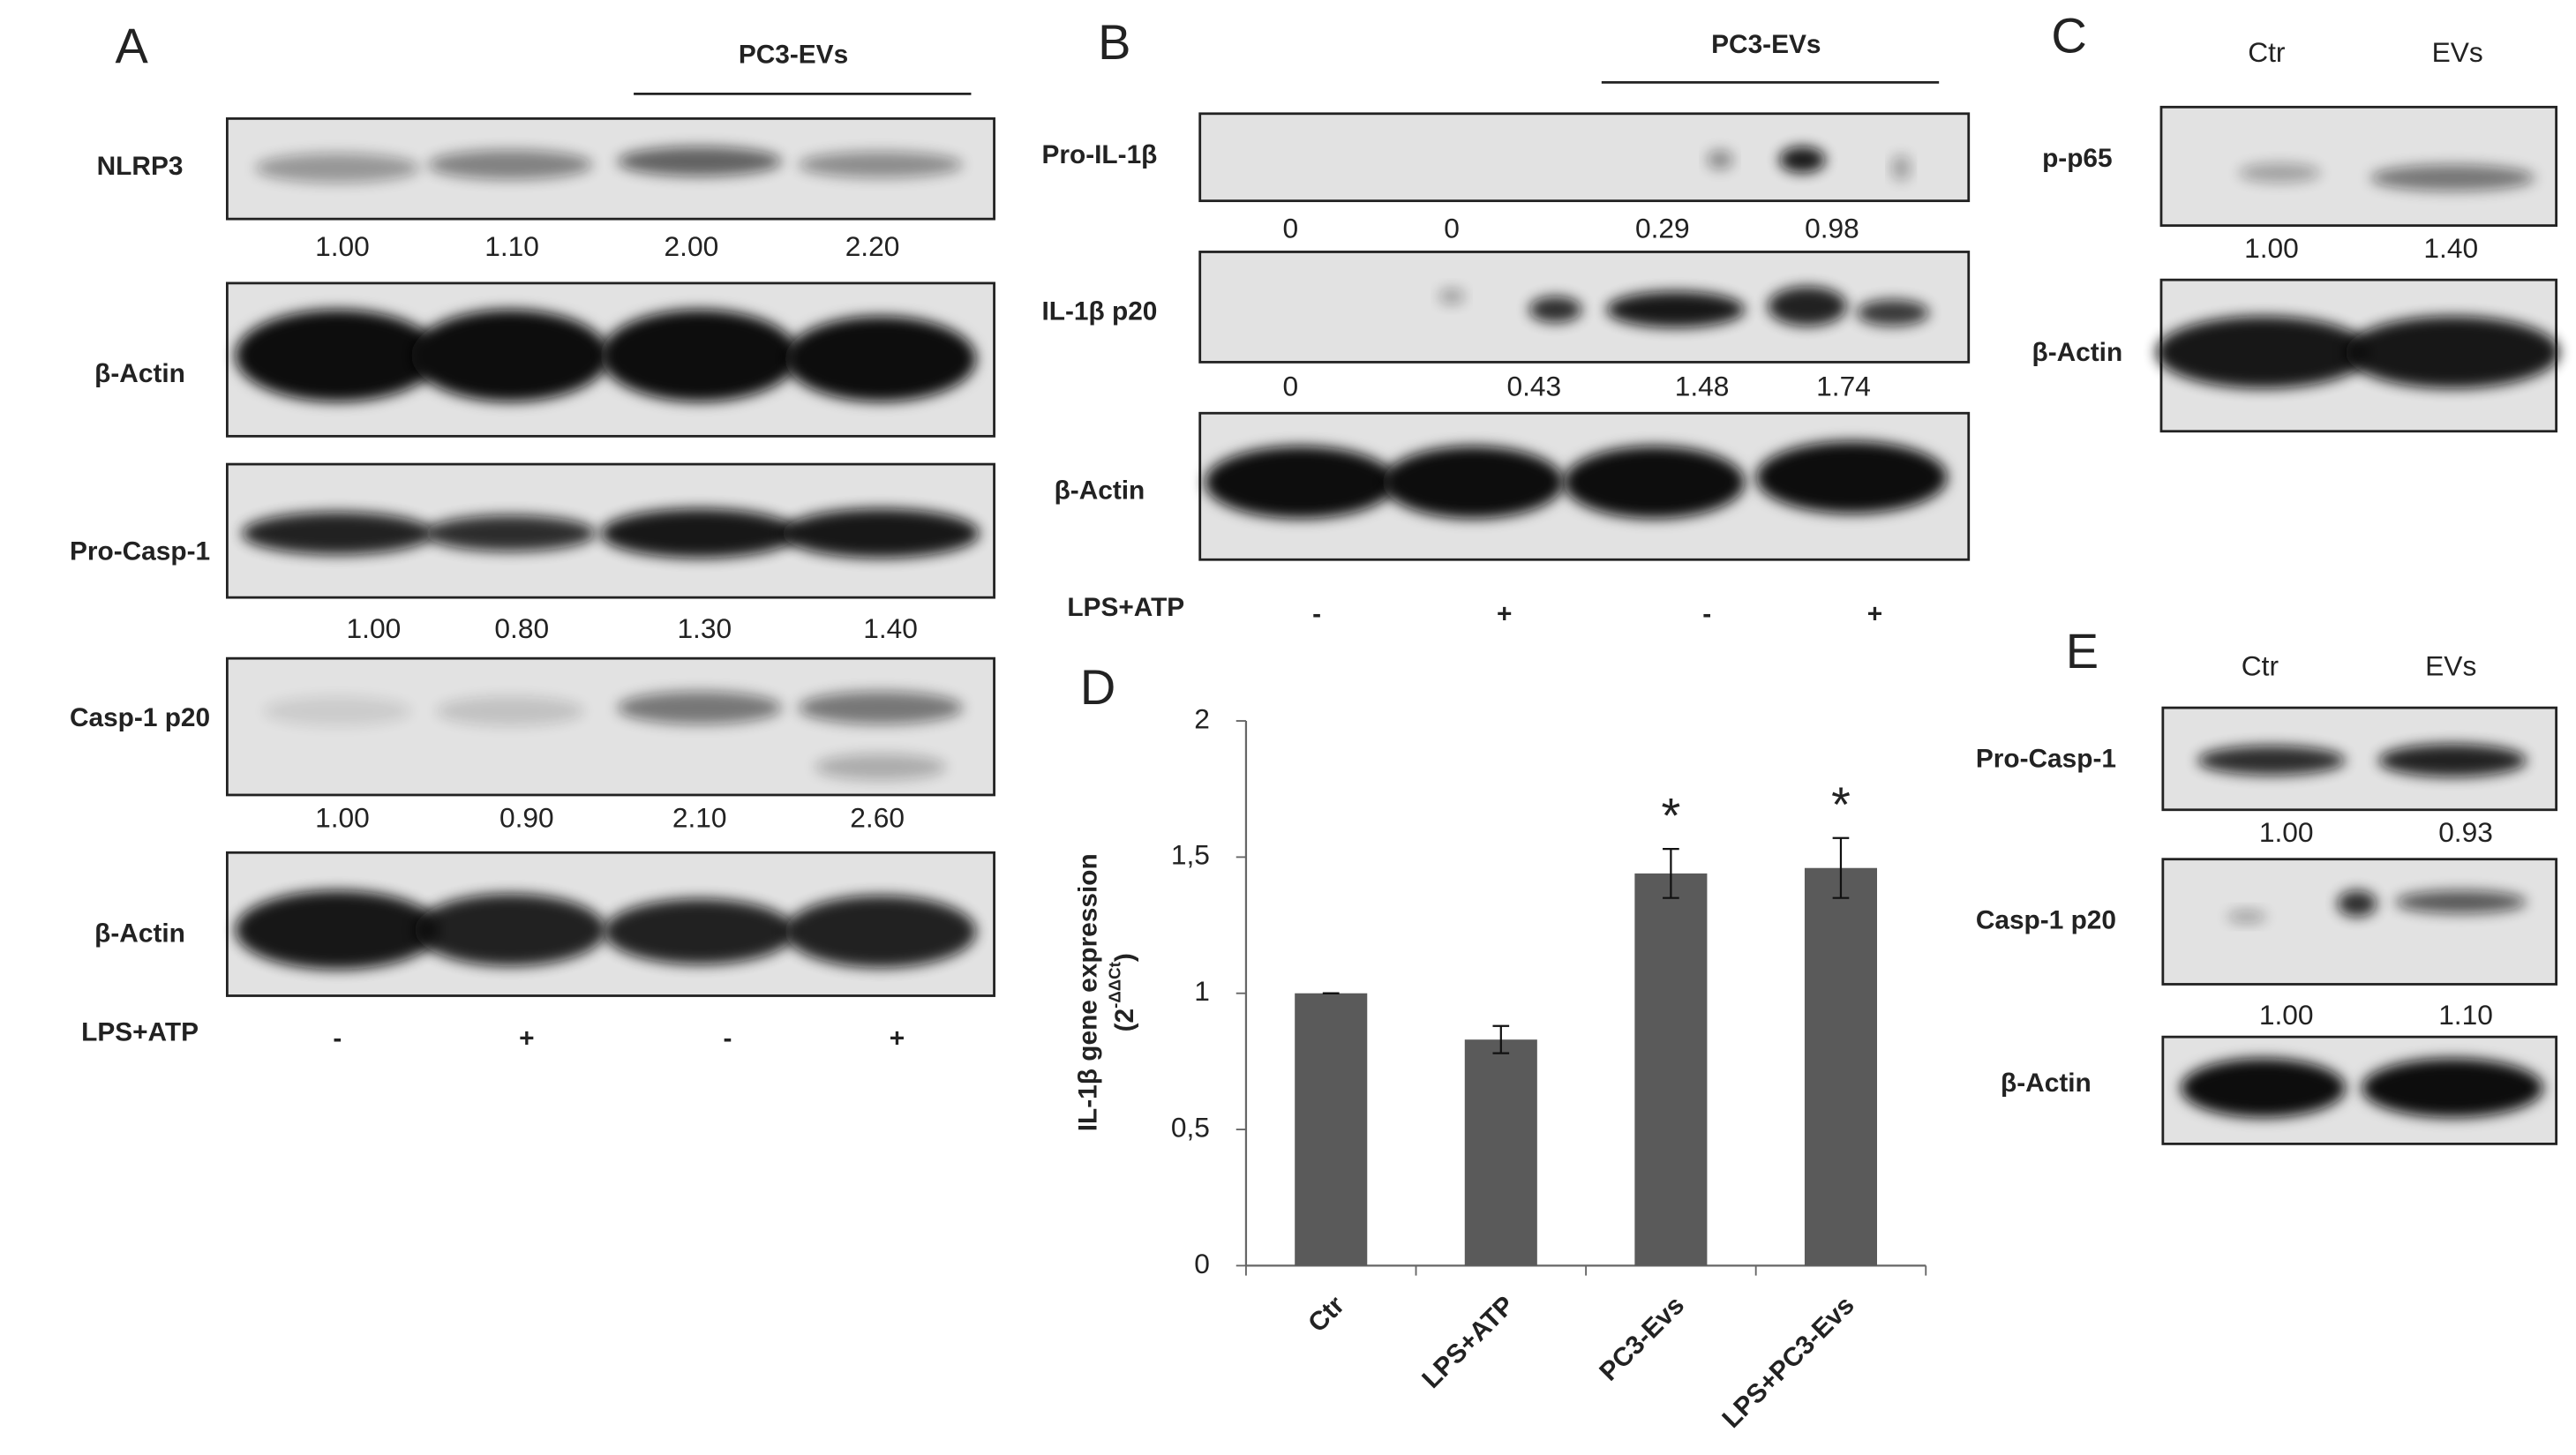  Describe the element at coordinates (2450, 666) in the screenshot. I see `lane-label: EVs` at that location.